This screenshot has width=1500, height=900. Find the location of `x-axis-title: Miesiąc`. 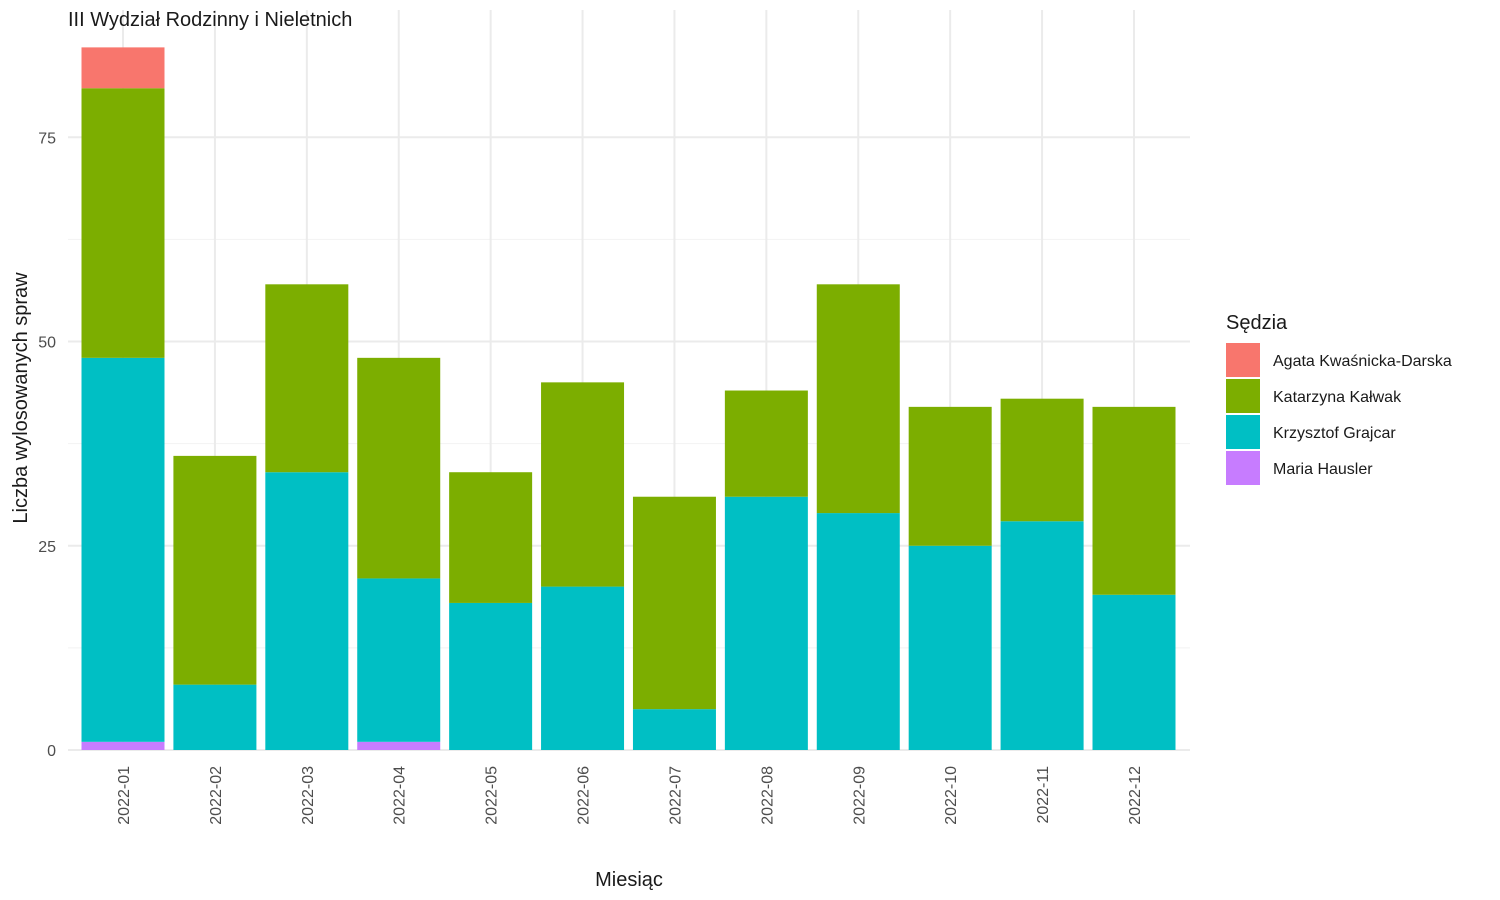

x-axis-title: Miesiąc is located at coordinates (629, 880).